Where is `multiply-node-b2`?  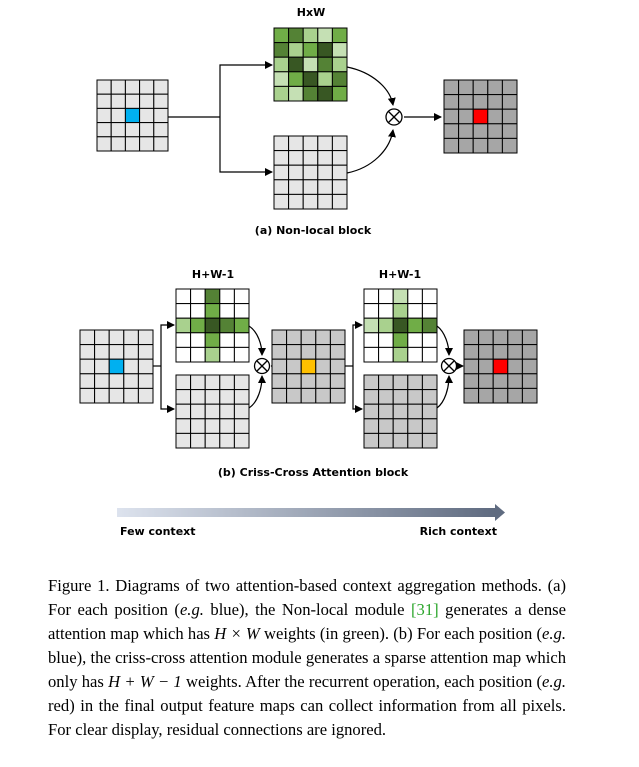 multiply-node-b2 is located at coordinates (449, 366).